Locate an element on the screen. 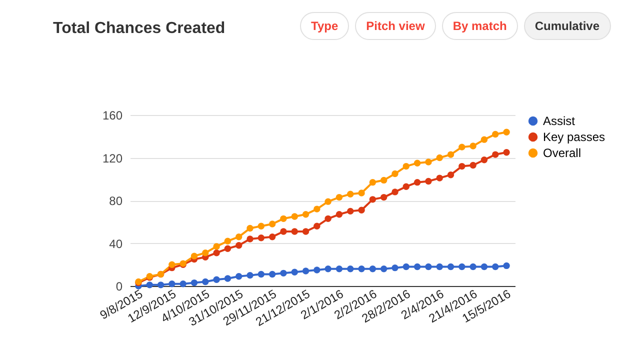  text: Type is located at coordinates (325, 26).